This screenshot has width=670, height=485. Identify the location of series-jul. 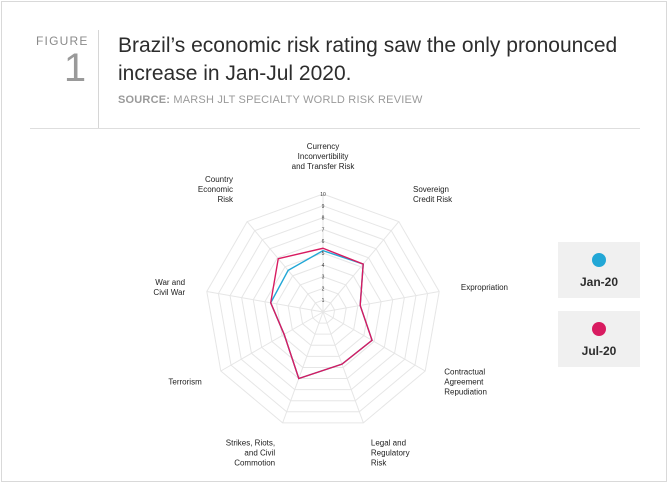
(321, 313).